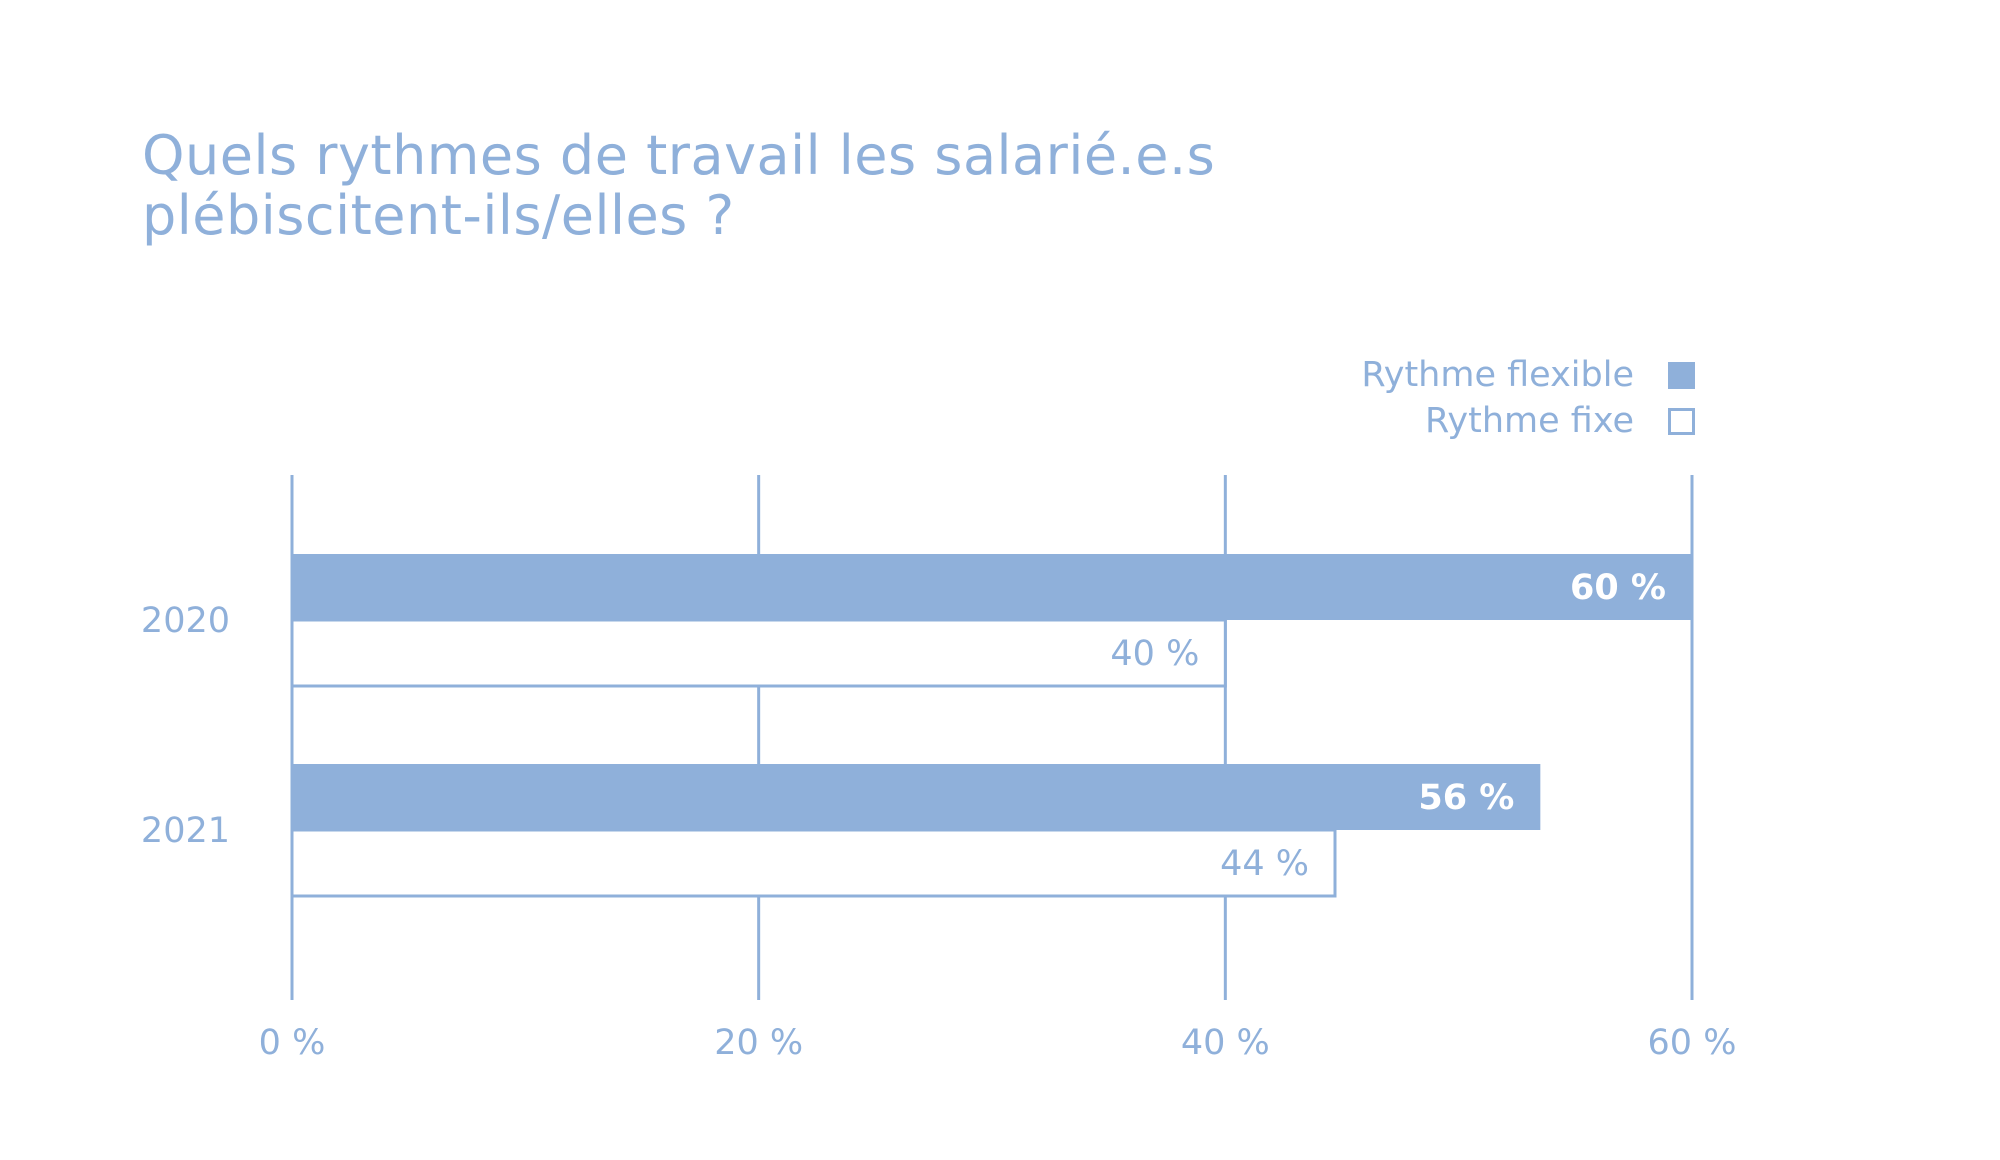  What do you see at coordinates (292, 1043) in the screenshot?
I see `x-tick-label-0: 0 %` at bounding box center [292, 1043].